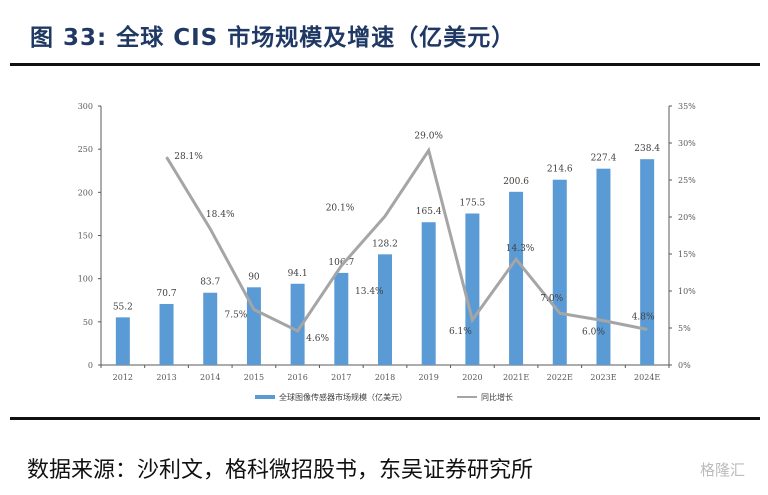 The image size is (768, 495). Describe the element at coordinates (265, 397) in the screenshot. I see `legend-bar-swatch` at that location.